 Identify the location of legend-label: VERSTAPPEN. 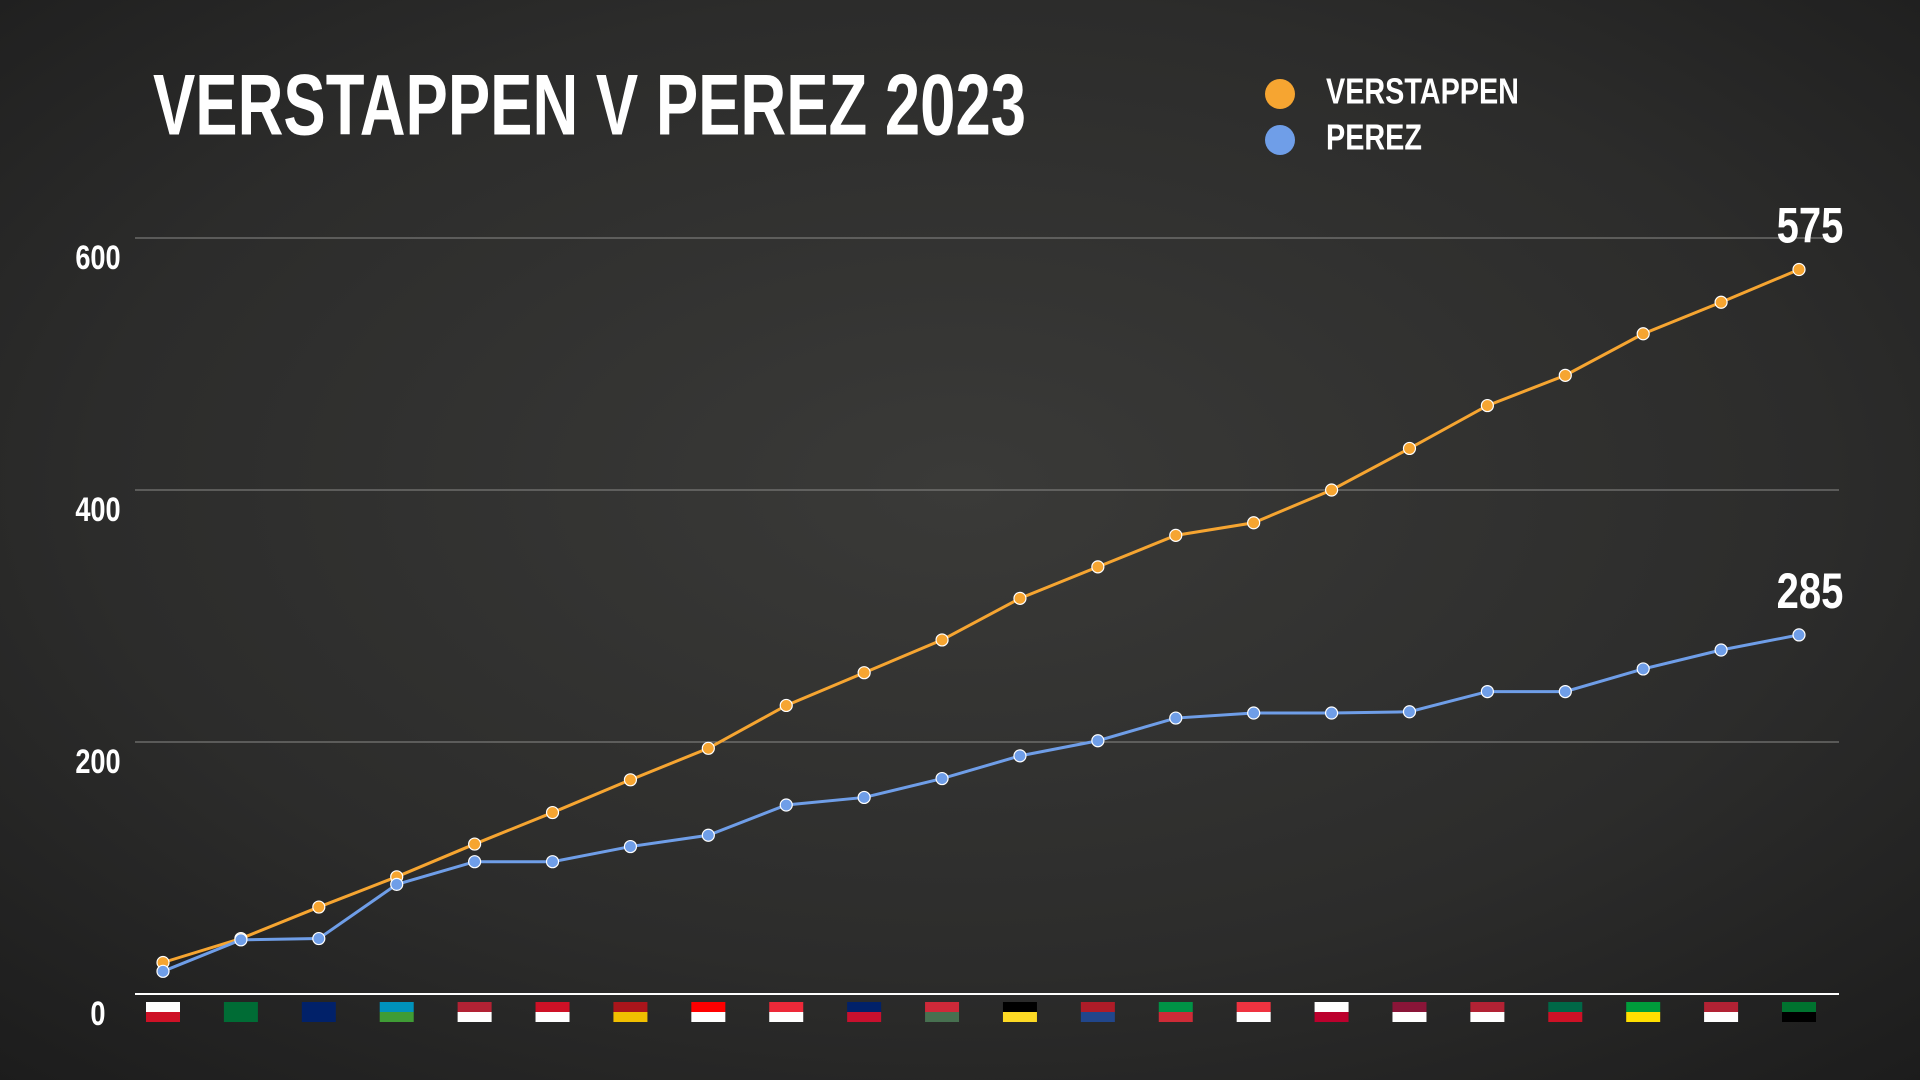
(1422, 90).